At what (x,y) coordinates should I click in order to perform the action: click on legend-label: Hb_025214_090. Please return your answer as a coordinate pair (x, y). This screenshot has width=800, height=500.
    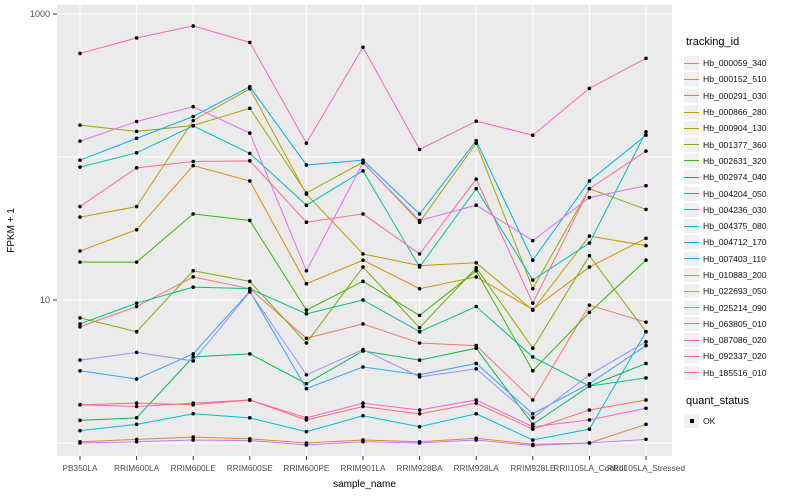
    Looking at the image, I should click on (735, 307).